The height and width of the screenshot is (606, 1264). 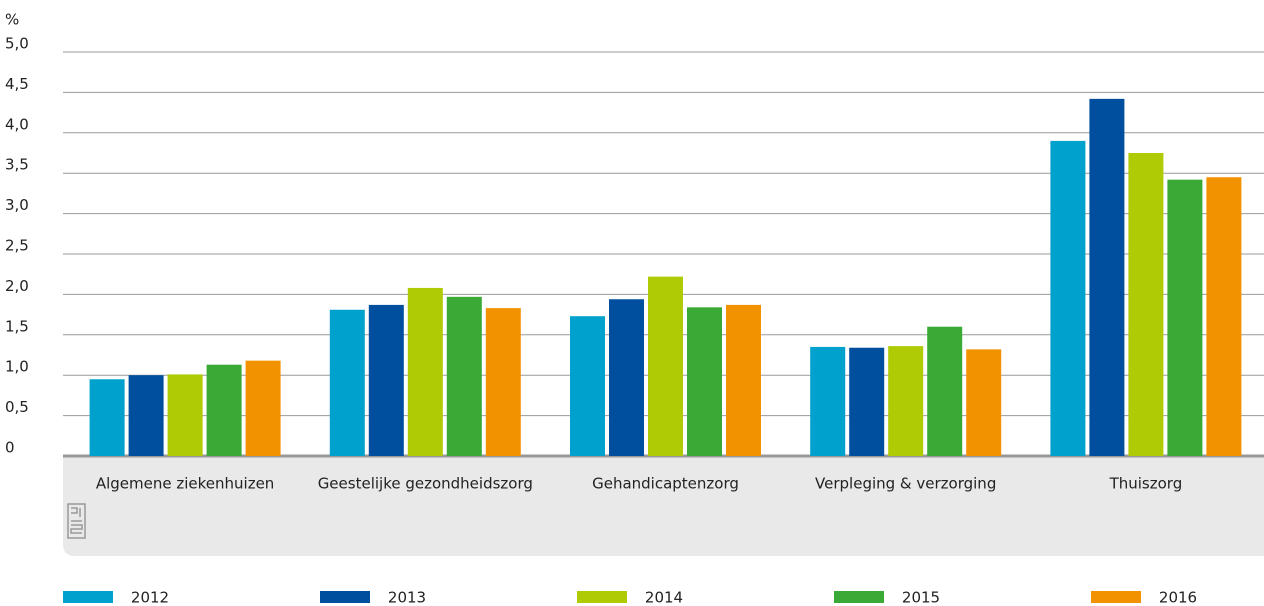 I want to click on y-tick-label: 0,5, so click(x=17, y=407).